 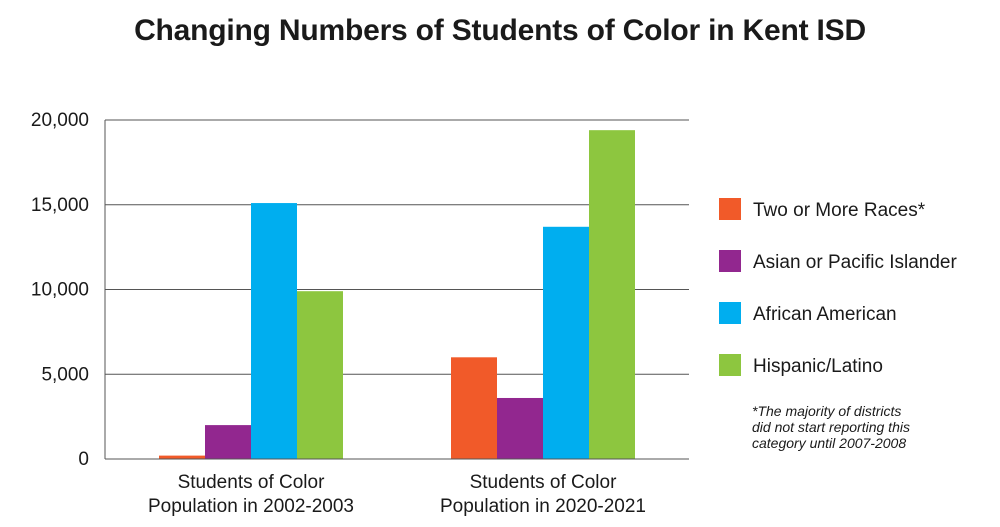 I want to click on legend-label: Hispanic/Latino, so click(x=818, y=366).